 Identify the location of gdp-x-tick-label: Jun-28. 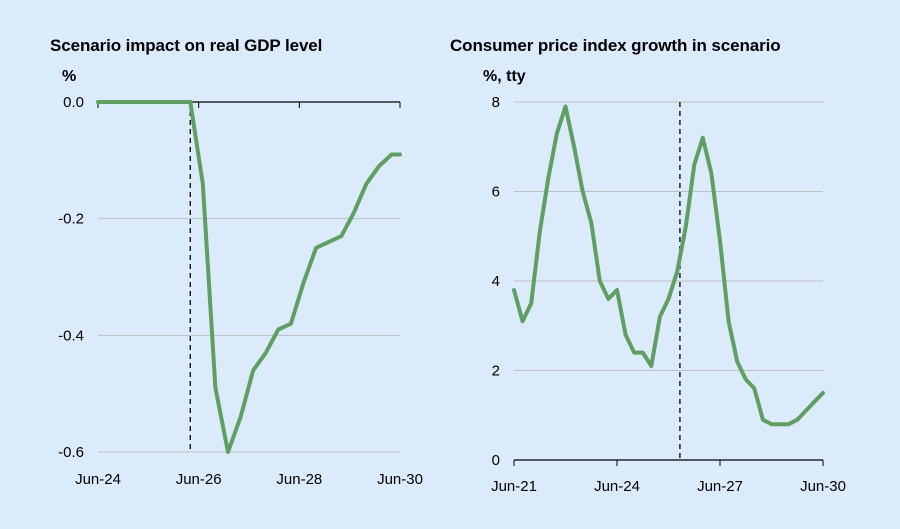
(299, 479).